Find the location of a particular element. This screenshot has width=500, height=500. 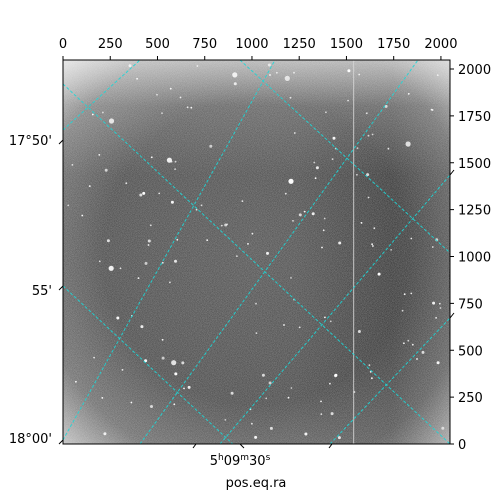

grid-line is located at coordinates (102, 95).